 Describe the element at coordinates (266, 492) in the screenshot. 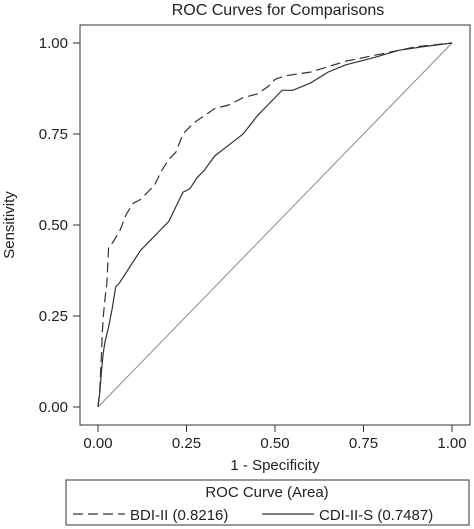

I see `legend-title: ROC Curve (Area)` at that location.